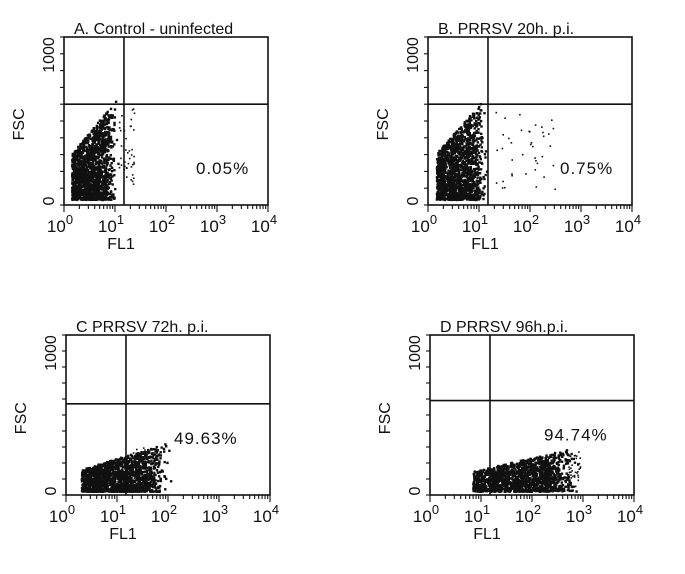  I want to click on y-axis-label: FSC, so click(21, 418).